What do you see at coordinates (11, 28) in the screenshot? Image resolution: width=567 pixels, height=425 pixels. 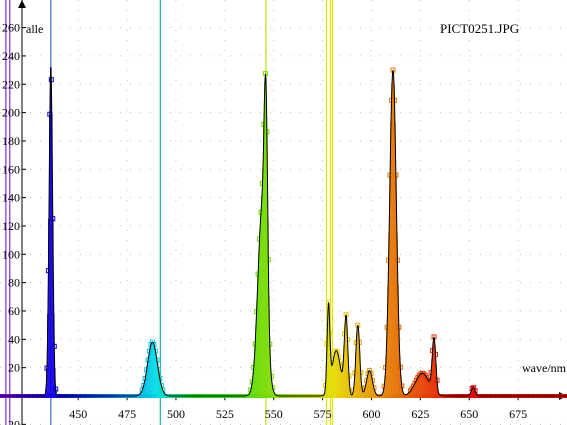 I see `y-tick-label-13: 260` at bounding box center [11, 28].